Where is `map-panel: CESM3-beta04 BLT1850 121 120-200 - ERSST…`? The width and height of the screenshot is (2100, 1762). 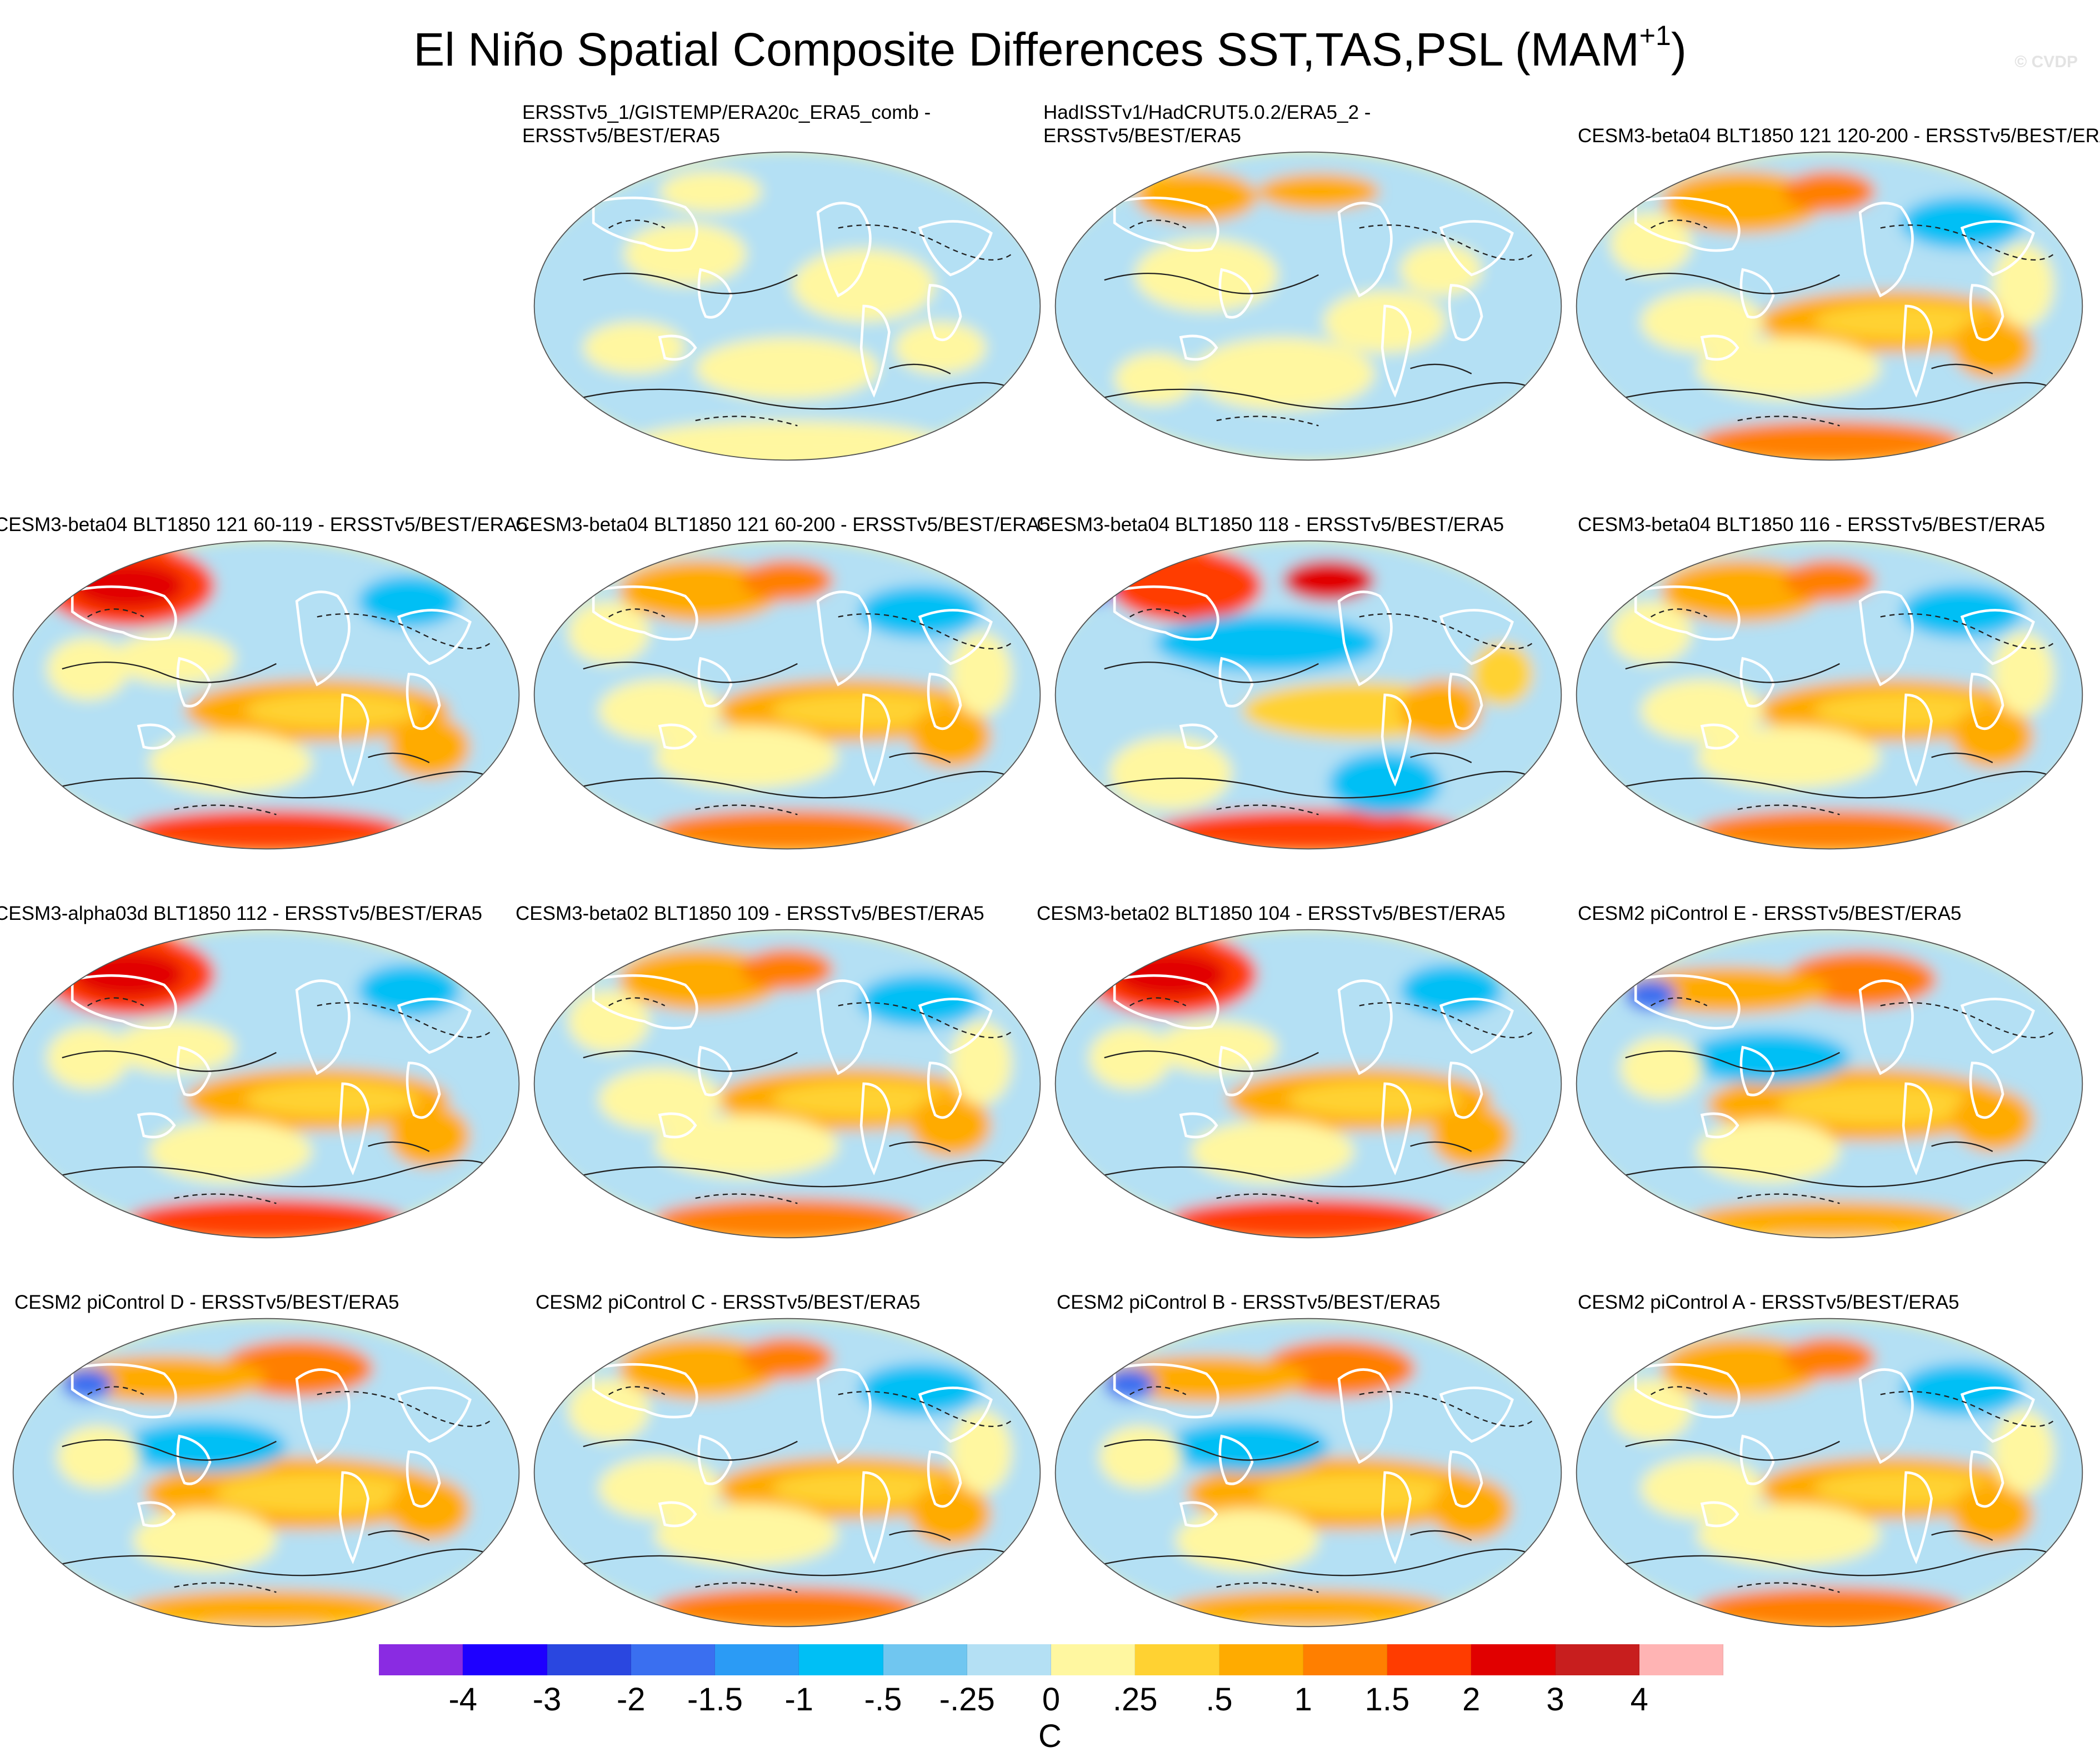
map-panel: CESM3-beta04 BLT1850 121 120-200 - ERSST… is located at coordinates (1837, 281).